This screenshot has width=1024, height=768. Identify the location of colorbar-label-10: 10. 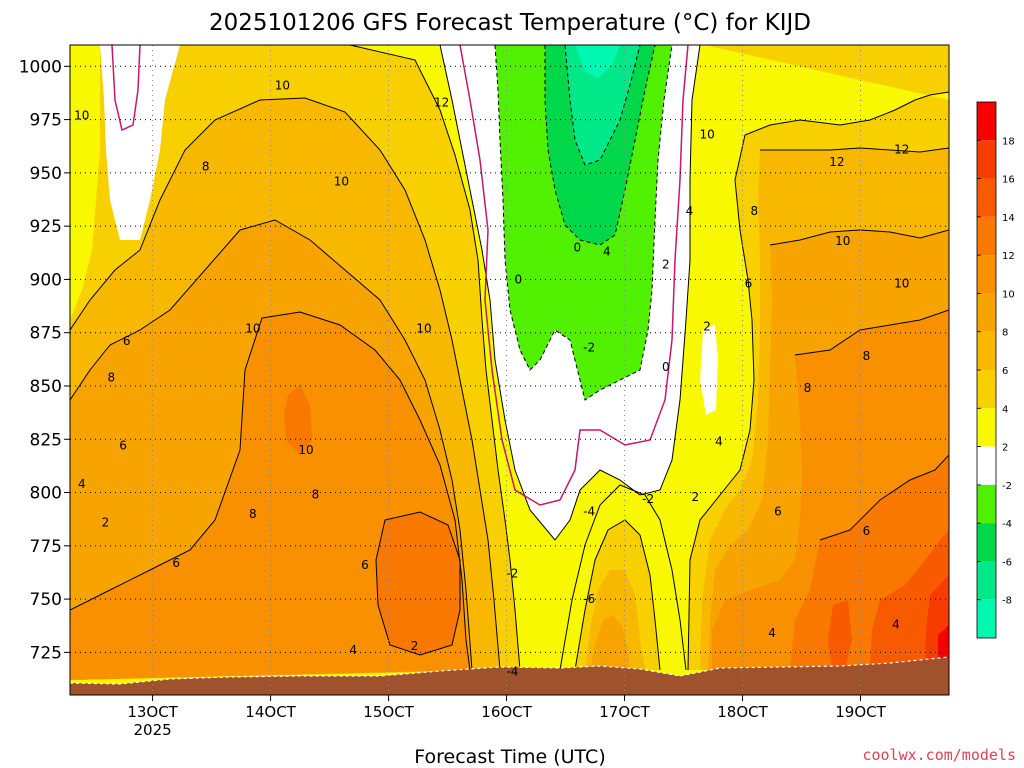
(1008, 294).